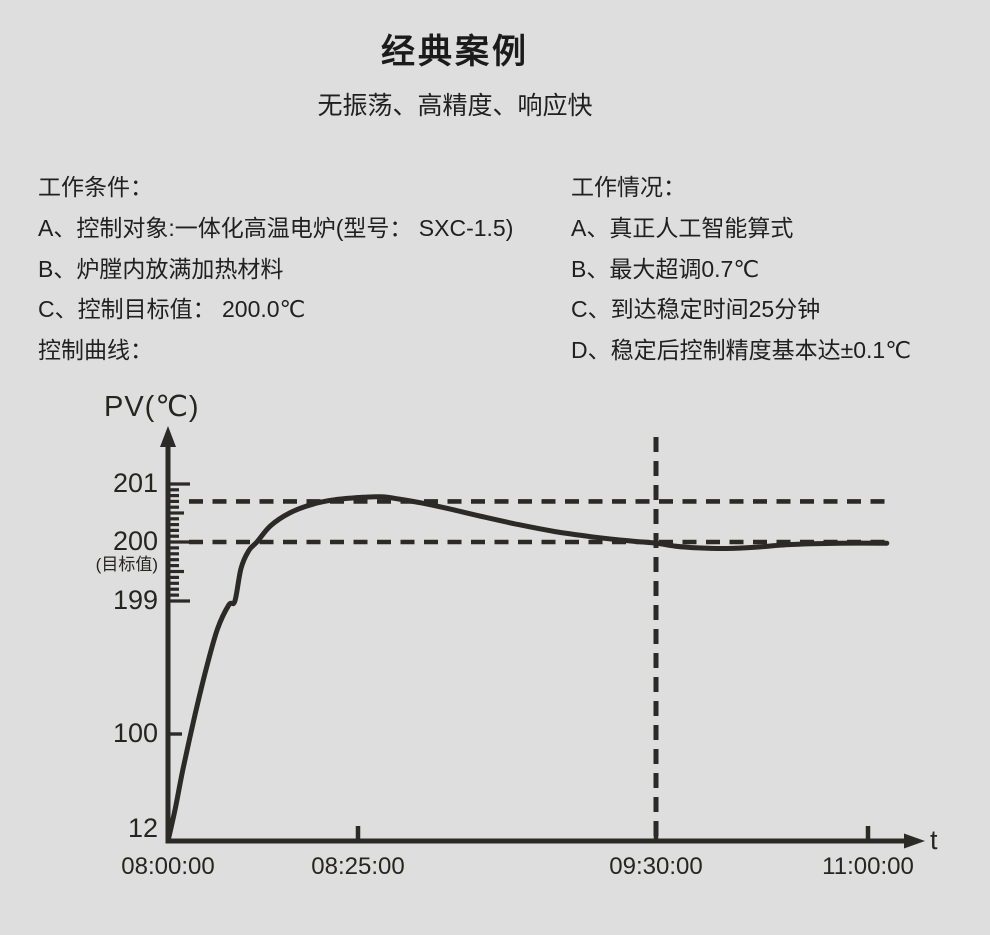  Describe the element at coordinates (358, 866) in the screenshot. I see `x-tick-label-0825: 08:25:00` at that location.